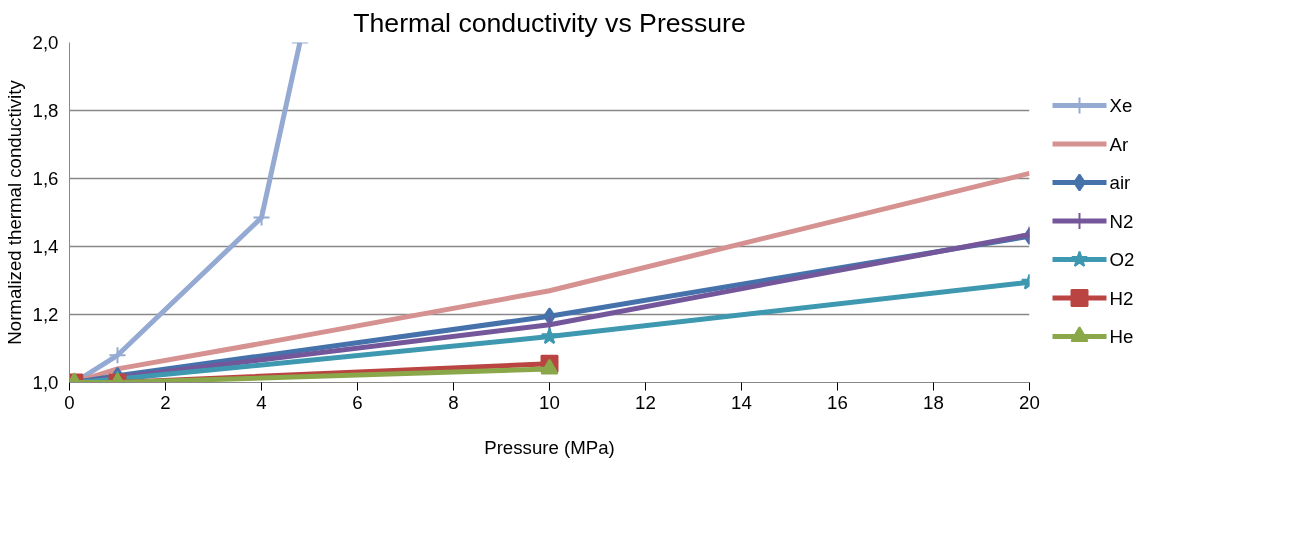 This screenshot has height=557, width=1309. I want to click on y-tick-label: 1,4, so click(45, 246).